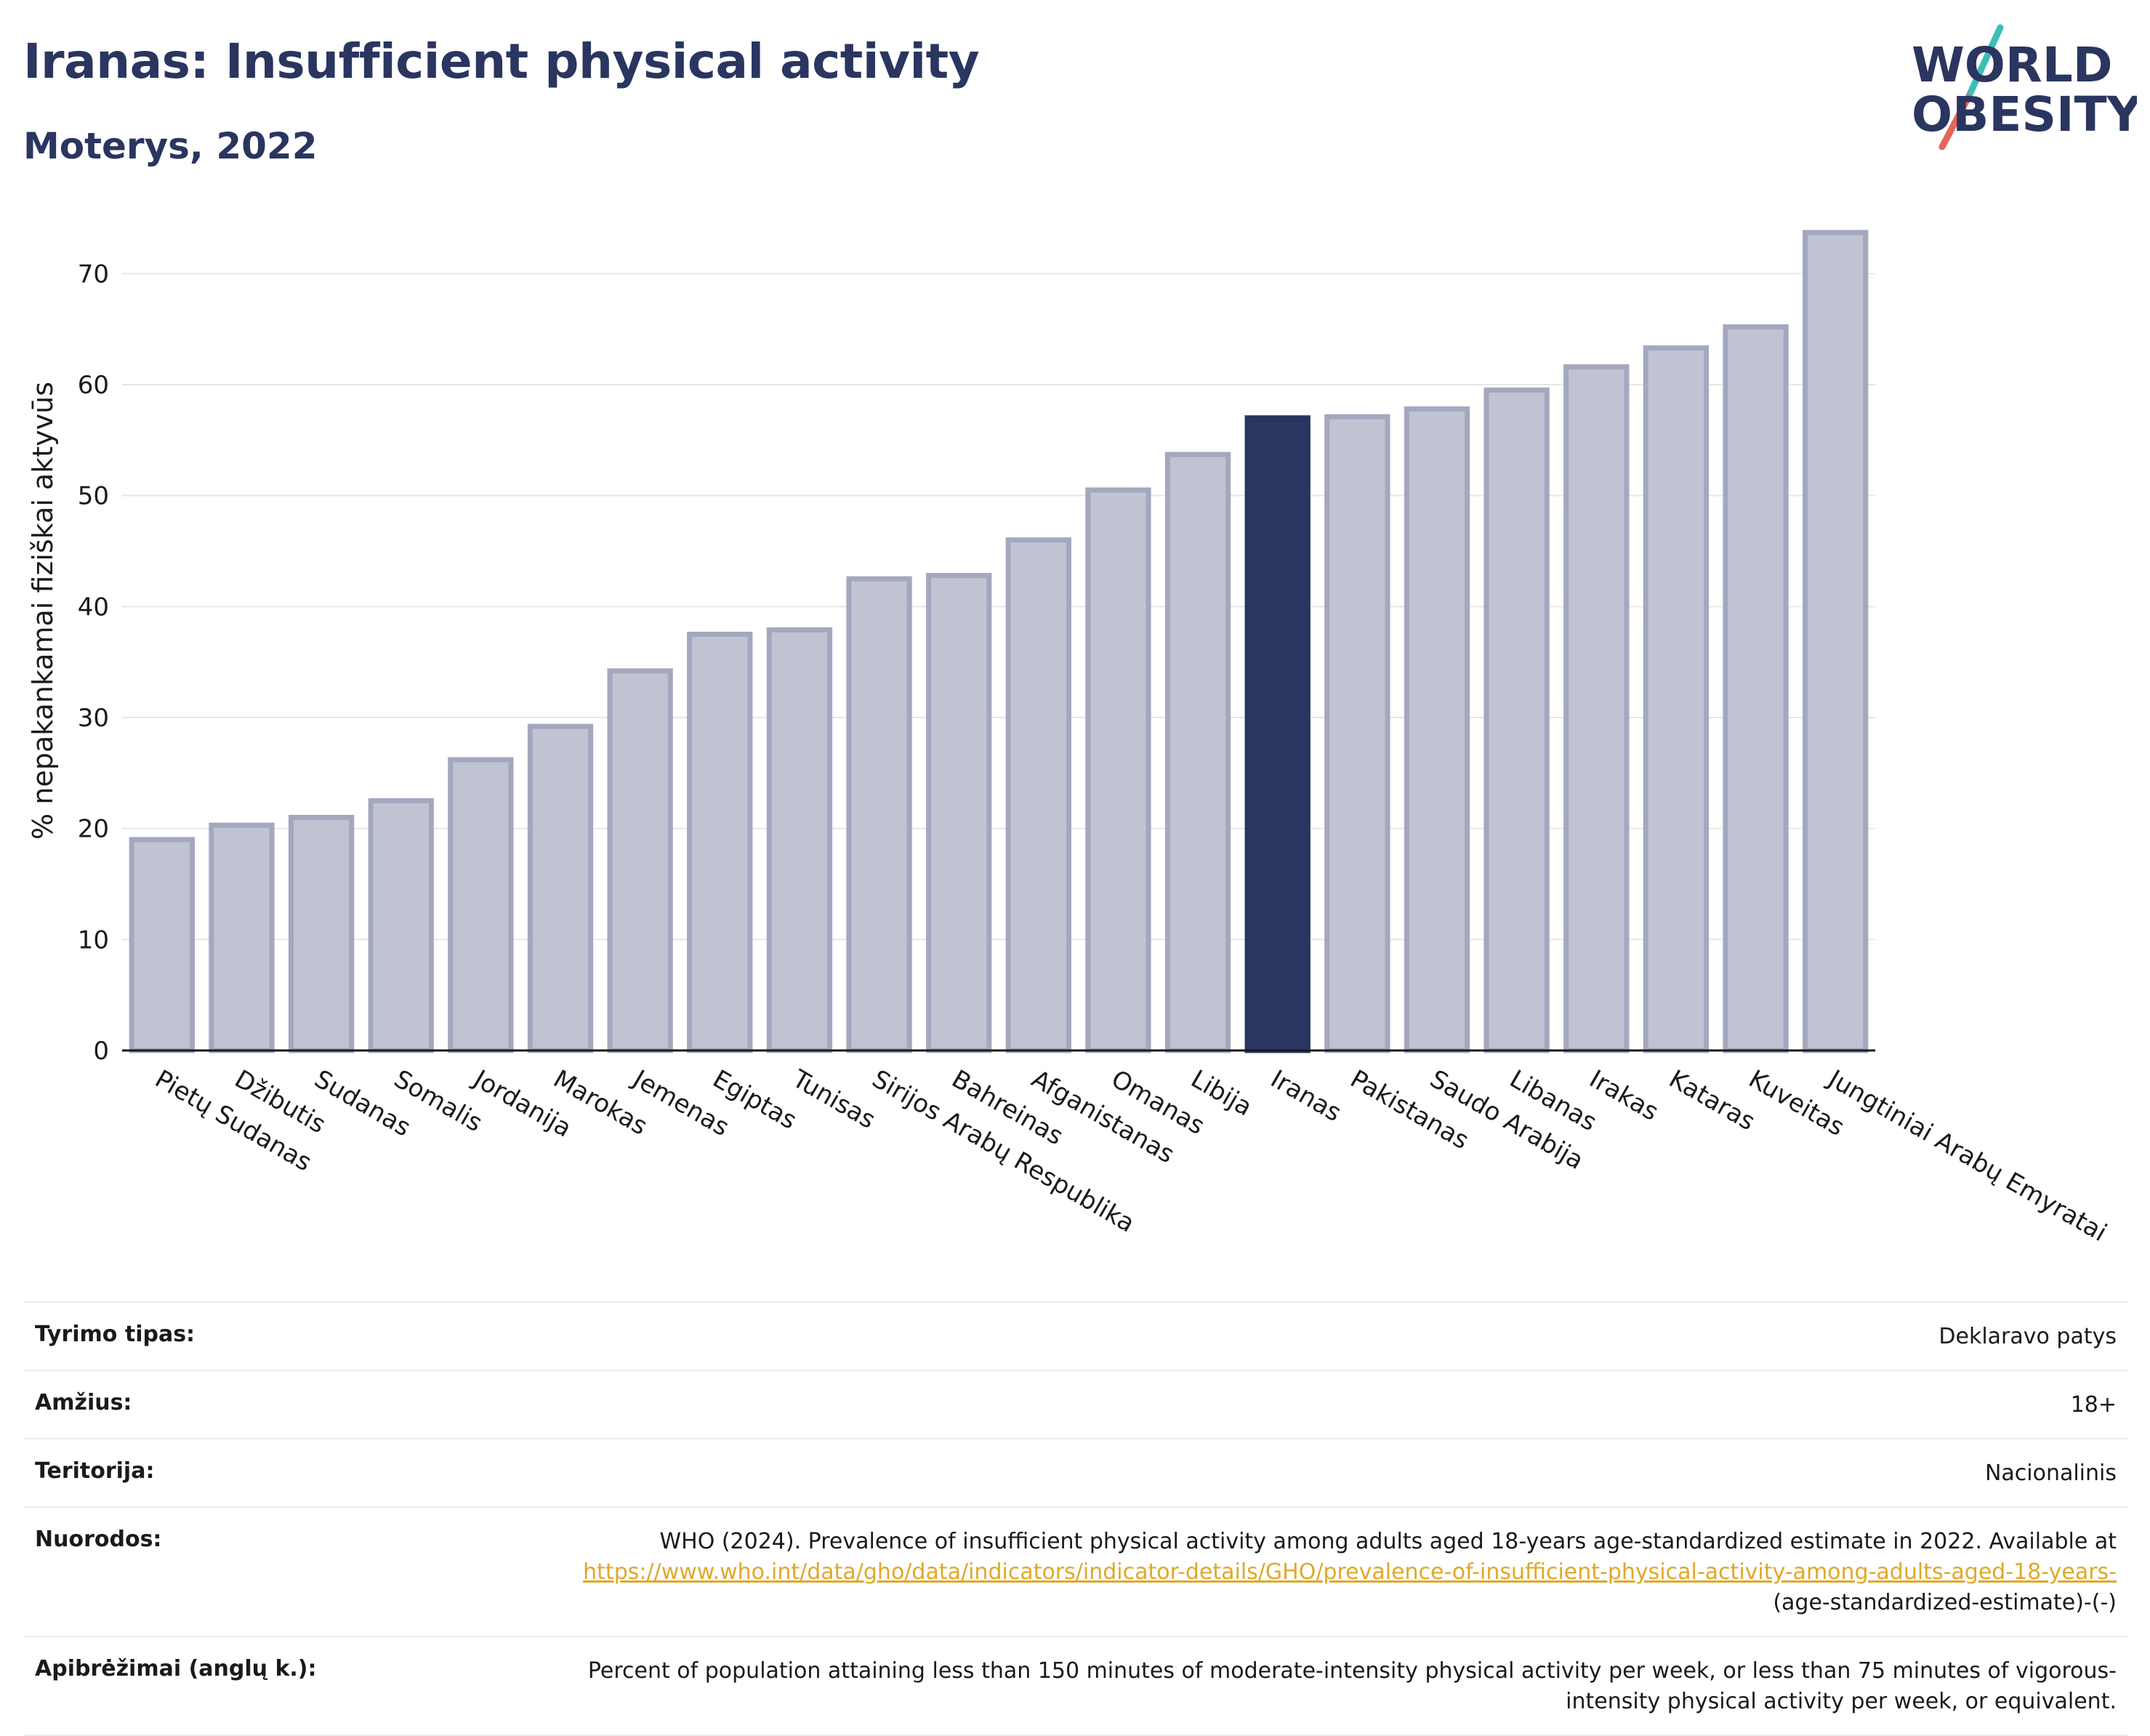 The width and height of the screenshot is (2150, 1736). What do you see at coordinates (93, 718) in the screenshot?
I see `y-tick-label: 30` at bounding box center [93, 718].